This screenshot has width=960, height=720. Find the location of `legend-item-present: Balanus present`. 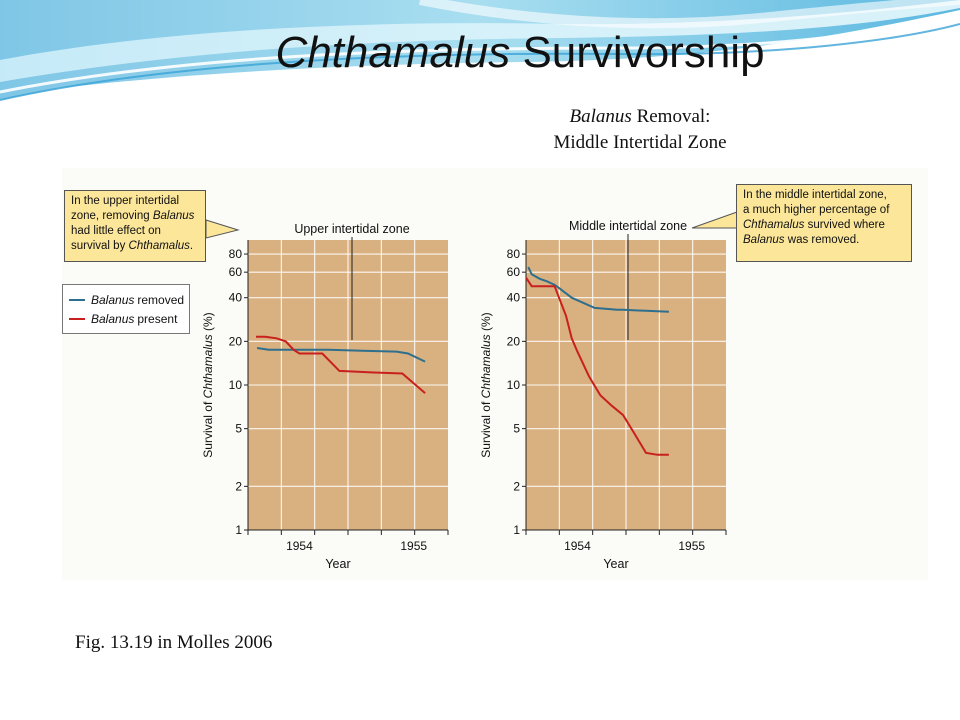

legend-item-present: Balanus present is located at coordinates (123, 319).